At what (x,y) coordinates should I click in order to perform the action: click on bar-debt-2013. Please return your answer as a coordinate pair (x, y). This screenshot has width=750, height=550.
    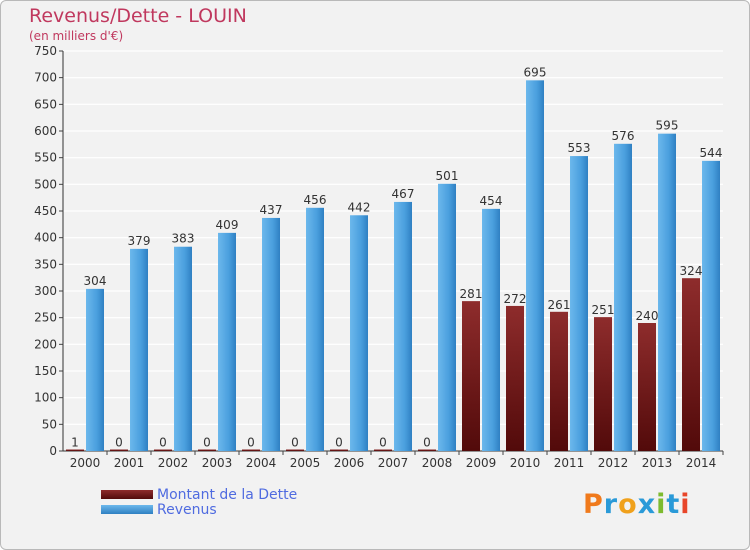
    Looking at the image, I should click on (647, 387).